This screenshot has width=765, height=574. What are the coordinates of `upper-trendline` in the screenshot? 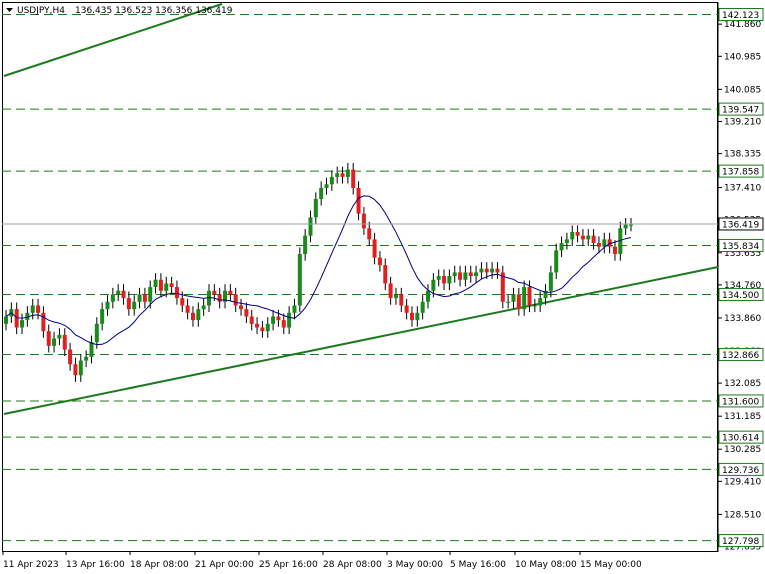 It's located at (113, 40).